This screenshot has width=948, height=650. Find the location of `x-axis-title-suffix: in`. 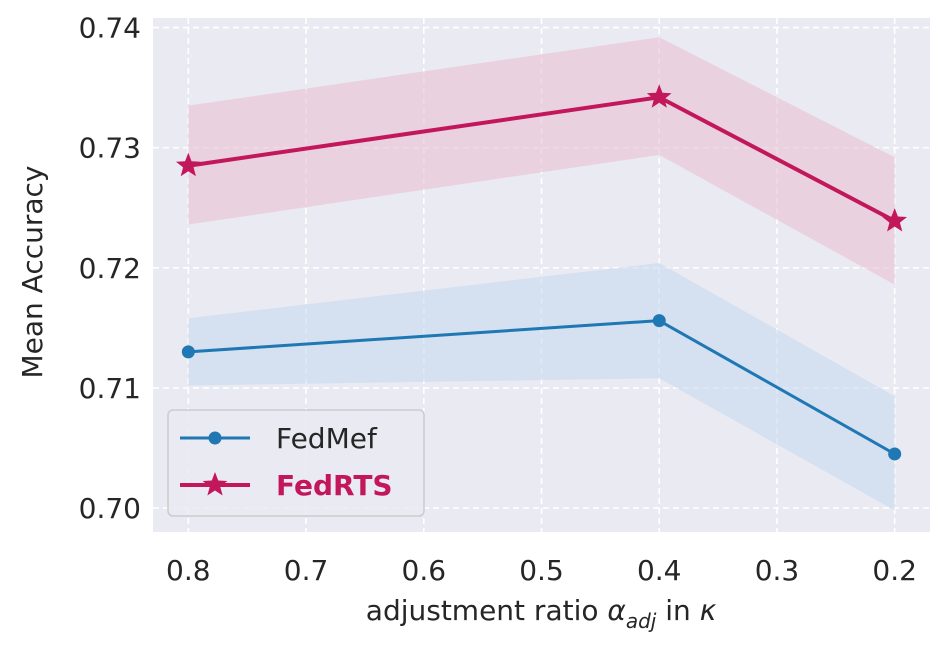

x-axis-title-suffix: in is located at coordinates (677, 610).